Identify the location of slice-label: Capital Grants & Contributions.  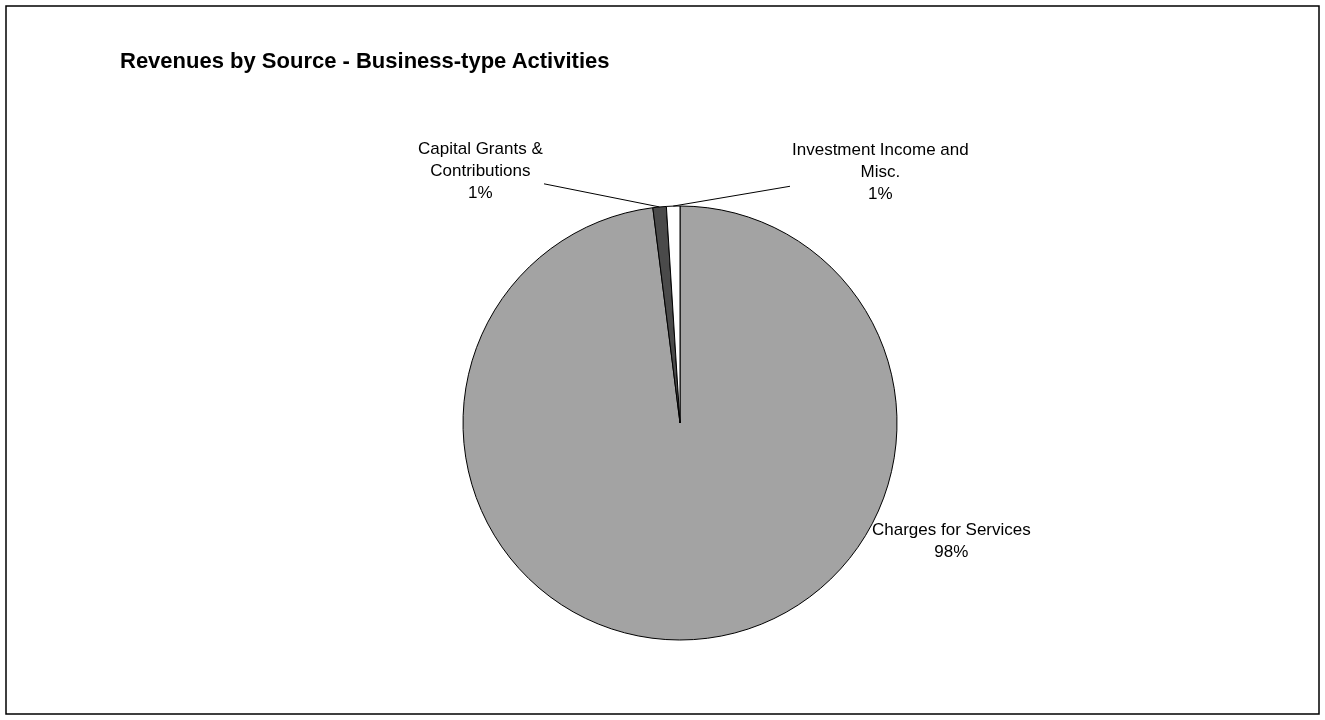
(481, 160).